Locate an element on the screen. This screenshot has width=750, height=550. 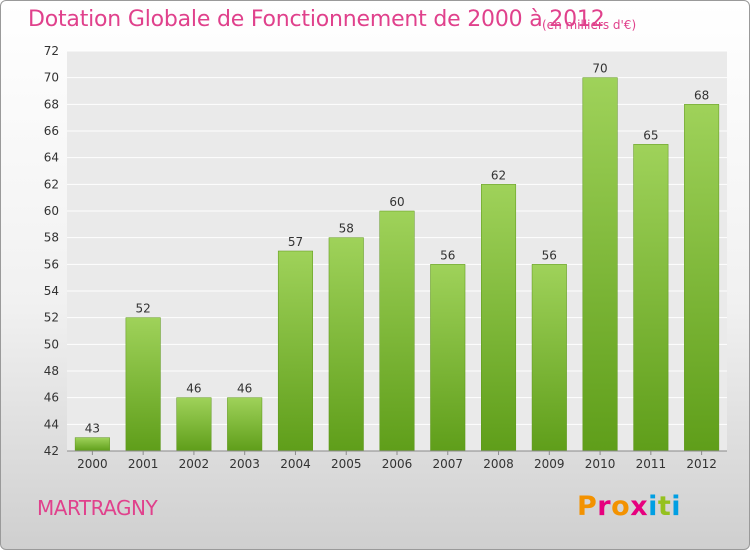
bar-2002 is located at coordinates (194, 424).